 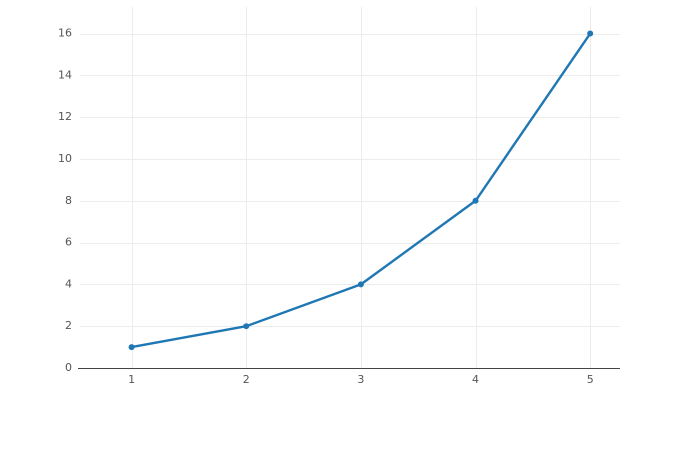 I want to click on y-tick-label: 4, so click(x=68, y=283).